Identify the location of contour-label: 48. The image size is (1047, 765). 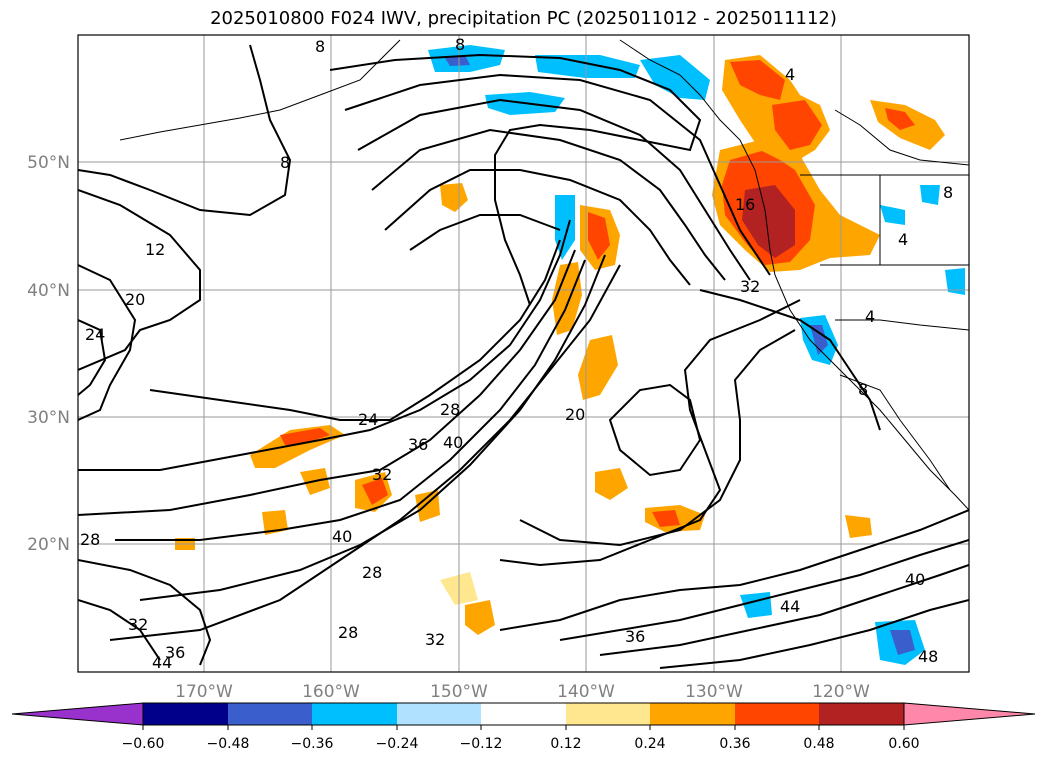
(928, 656).